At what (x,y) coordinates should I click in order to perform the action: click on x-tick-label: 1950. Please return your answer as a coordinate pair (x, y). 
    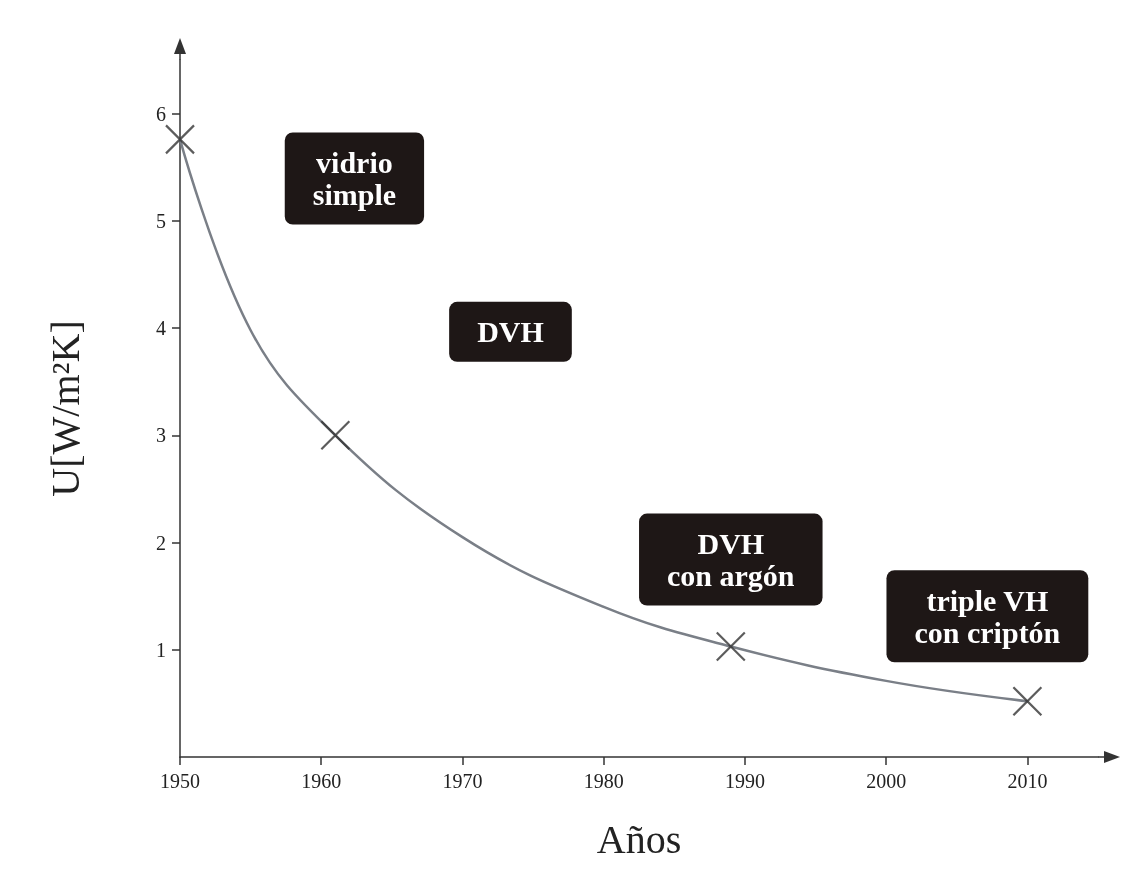
    Looking at the image, I should click on (180, 781).